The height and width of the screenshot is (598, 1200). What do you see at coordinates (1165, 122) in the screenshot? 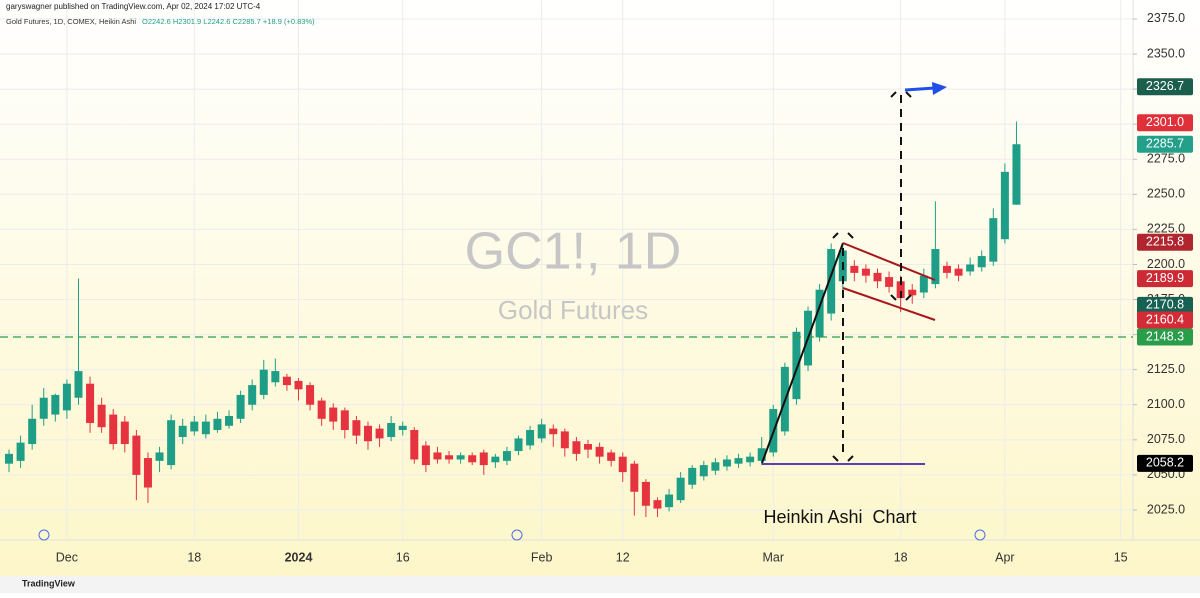
I see `price-tag-label: 2301.0` at bounding box center [1165, 122].